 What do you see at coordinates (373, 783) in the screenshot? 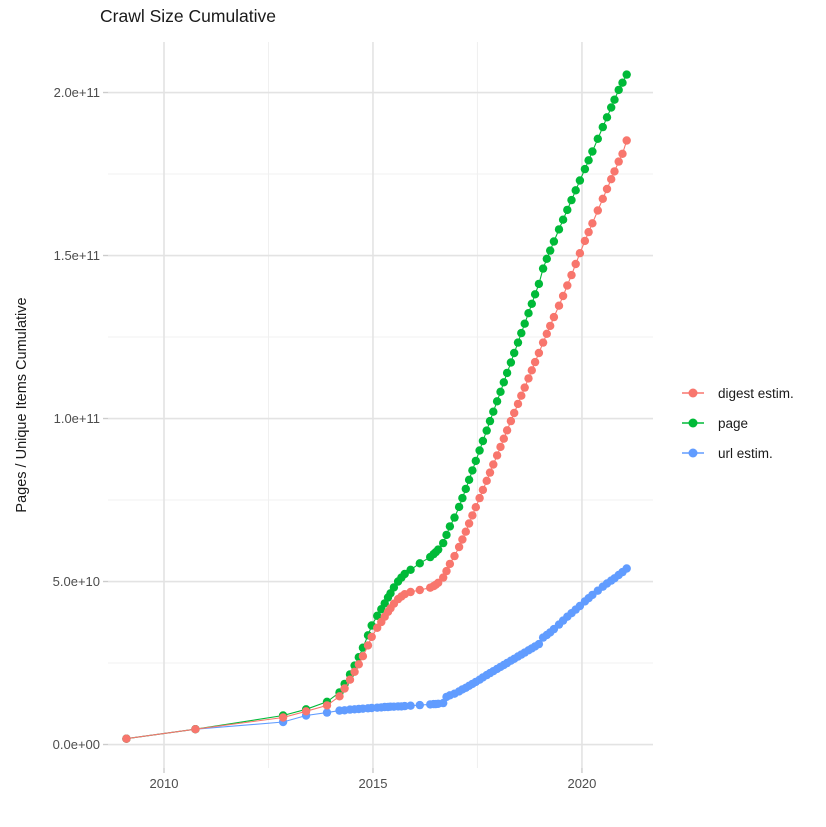
I see `x-tick-label: 2015` at bounding box center [373, 783].